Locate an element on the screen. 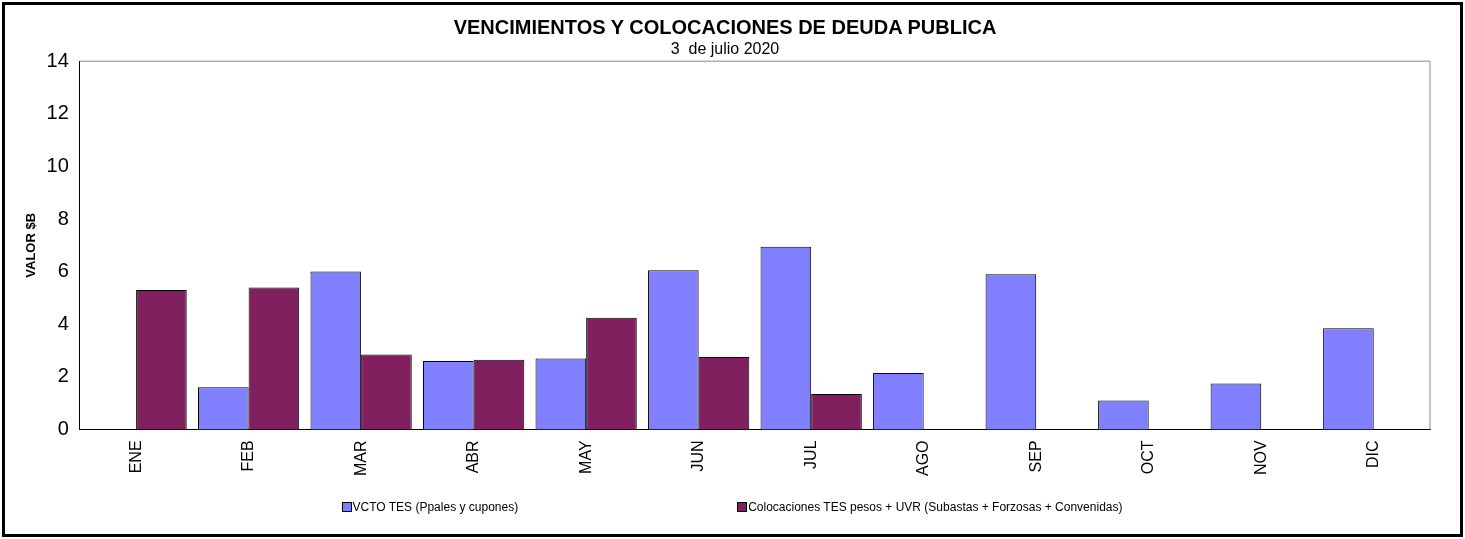 The width and height of the screenshot is (1465, 539). chart-subtitle: 3 de julio 2020 is located at coordinates (725, 49).